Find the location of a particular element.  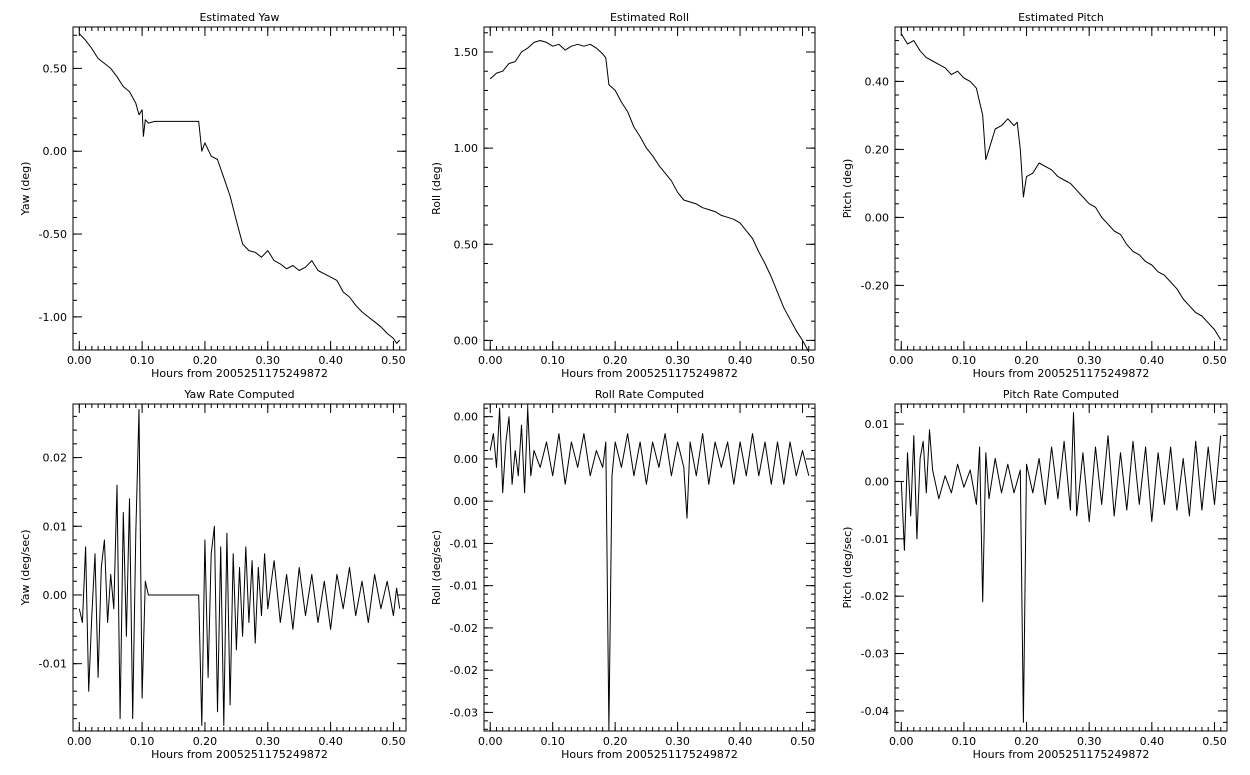

y-axis-label: Roll (deg) is located at coordinates (436, 188).